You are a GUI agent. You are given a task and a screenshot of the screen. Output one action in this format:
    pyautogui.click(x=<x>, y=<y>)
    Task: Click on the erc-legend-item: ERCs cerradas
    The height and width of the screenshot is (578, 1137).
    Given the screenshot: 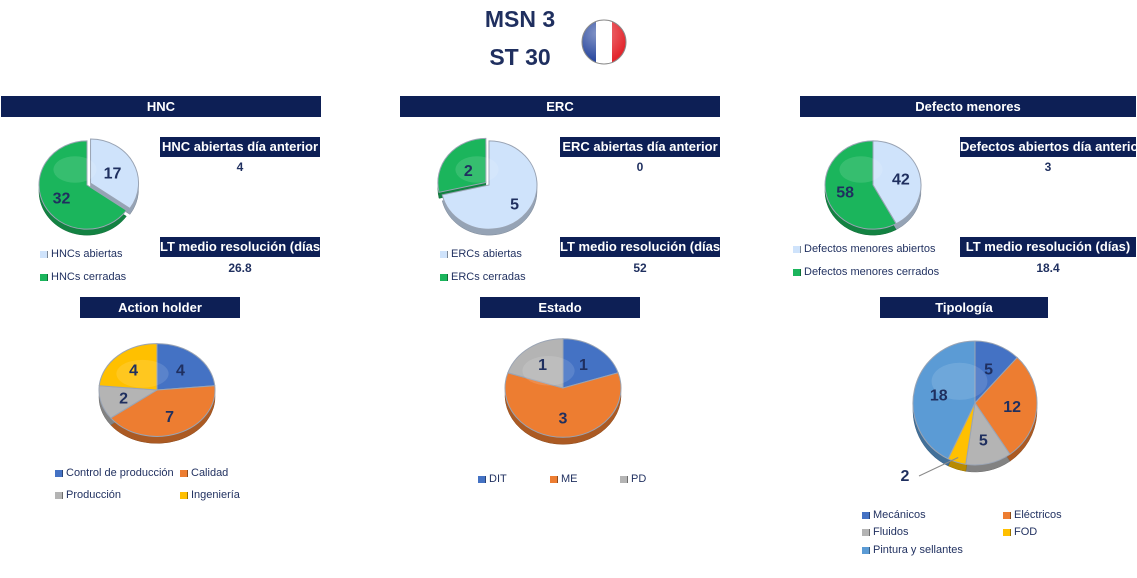 What is the action you would take?
    pyautogui.click(x=483, y=277)
    